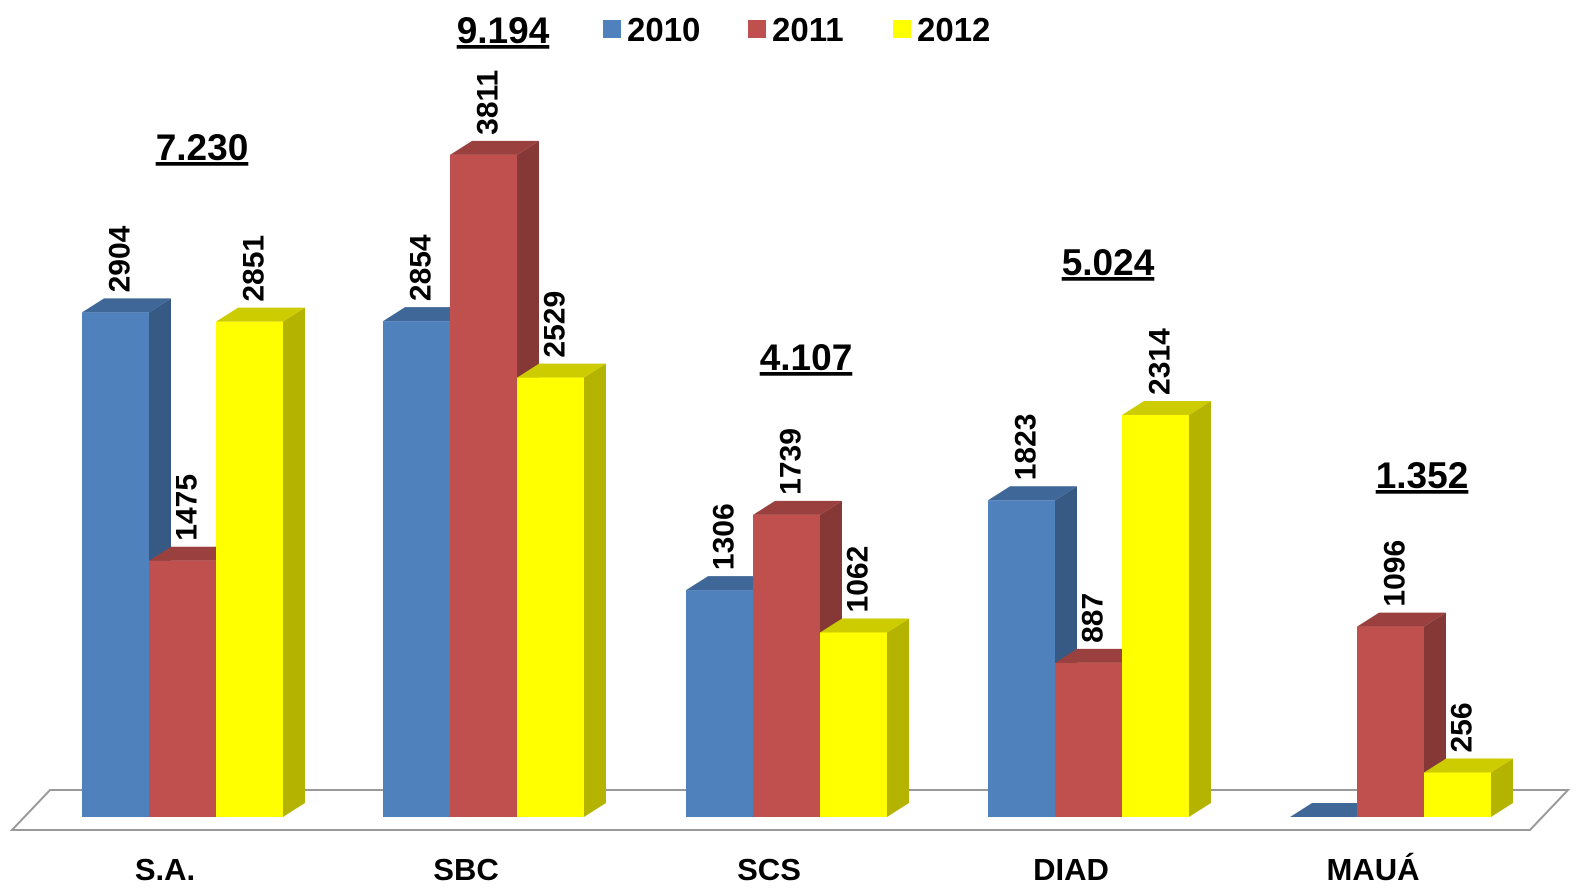  I want to click on data-label: 2529, so click(555, 324).